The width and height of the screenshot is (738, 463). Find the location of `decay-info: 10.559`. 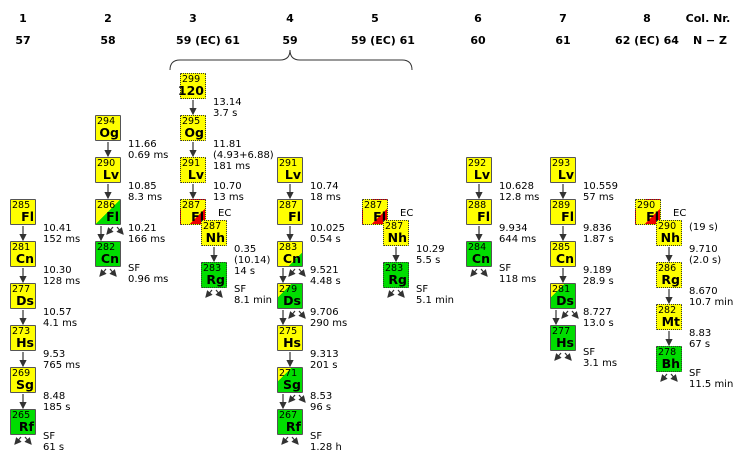

decay-info: 10.559 is located at coordinates (600, 186).